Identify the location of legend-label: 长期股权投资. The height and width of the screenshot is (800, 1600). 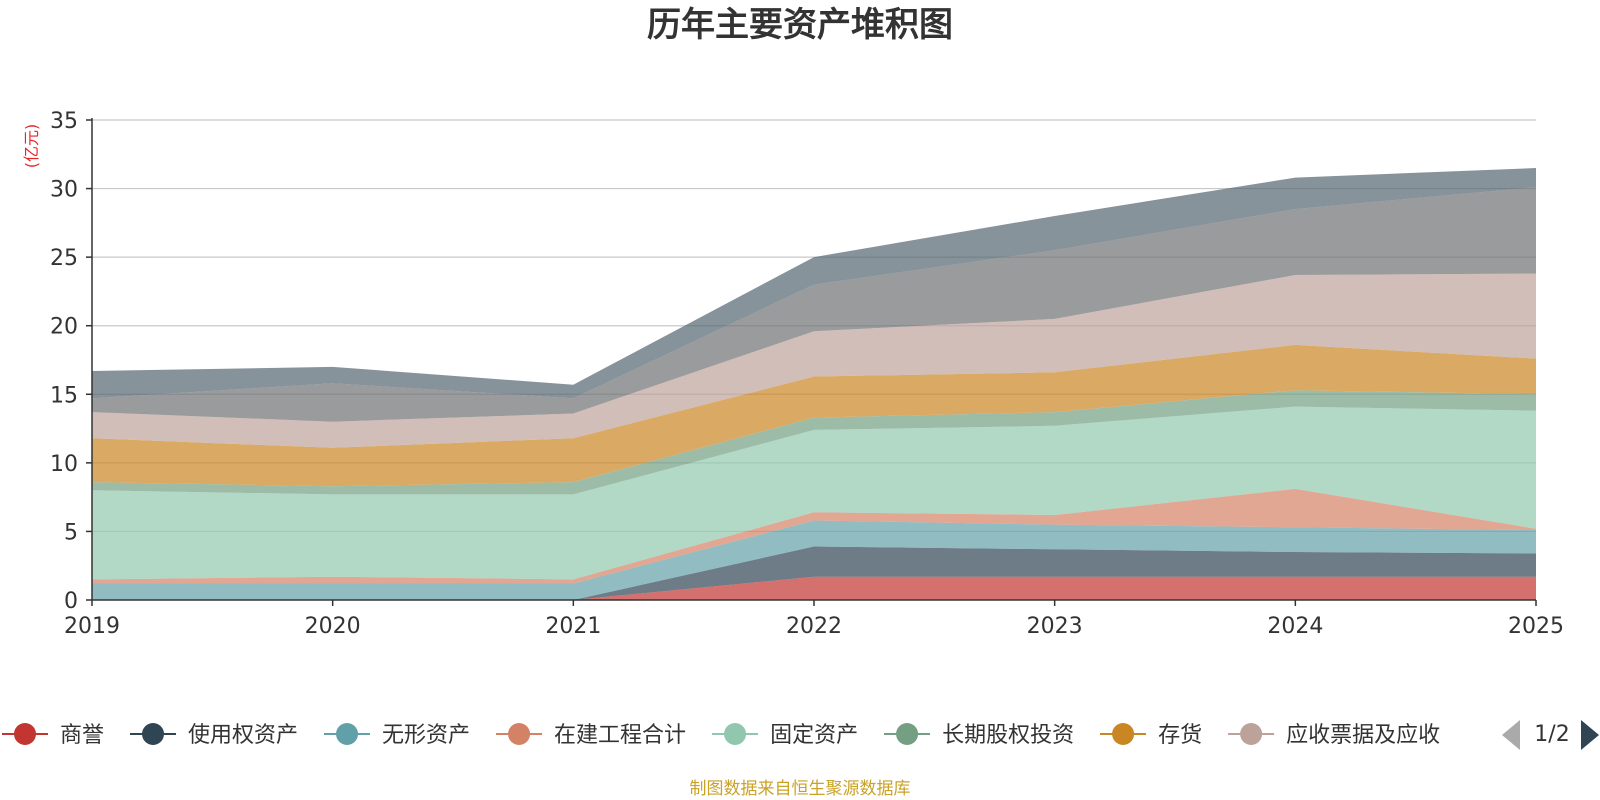
(1008, 735).